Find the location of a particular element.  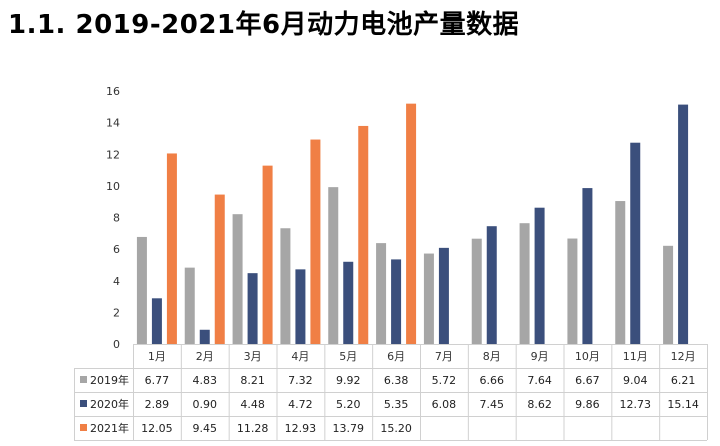

bar-2021年-3月 is located at coordinates (267, 254).